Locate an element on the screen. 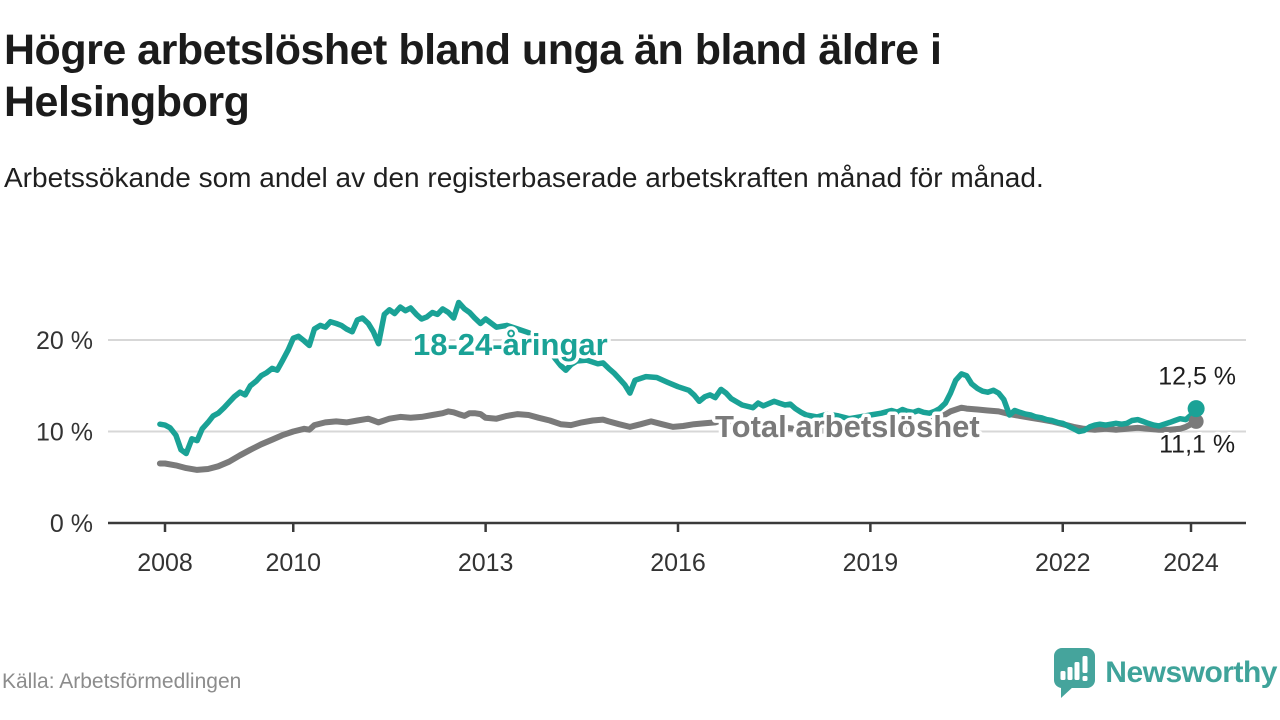 This screenshot has height=720, width=1280. brand-name: Newsworthy is located at coordinates (1191, 672).